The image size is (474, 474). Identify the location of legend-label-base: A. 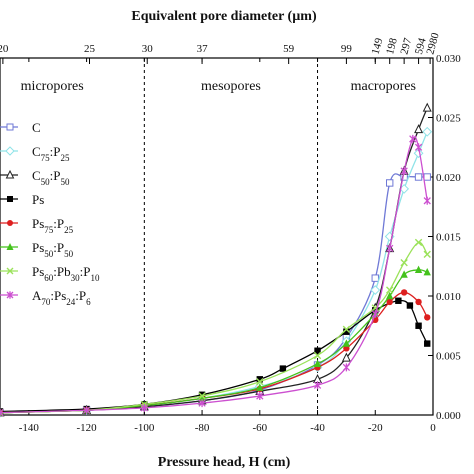
(37, 295).